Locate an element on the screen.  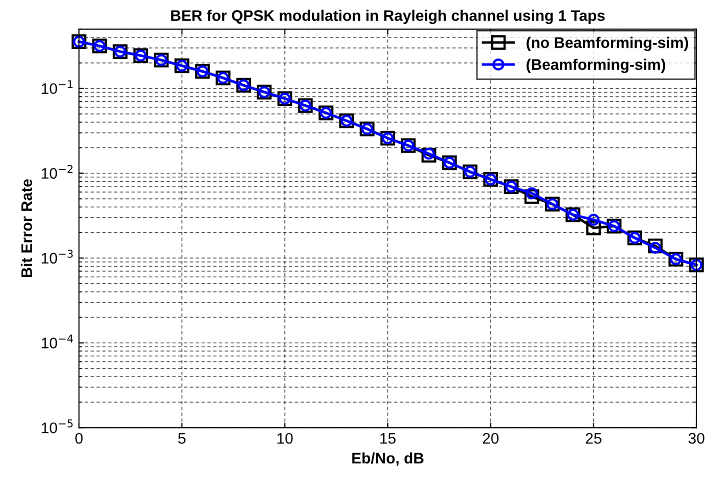
y-tick-label: 10$^{−4}$ is located at coordinates (57, 341).